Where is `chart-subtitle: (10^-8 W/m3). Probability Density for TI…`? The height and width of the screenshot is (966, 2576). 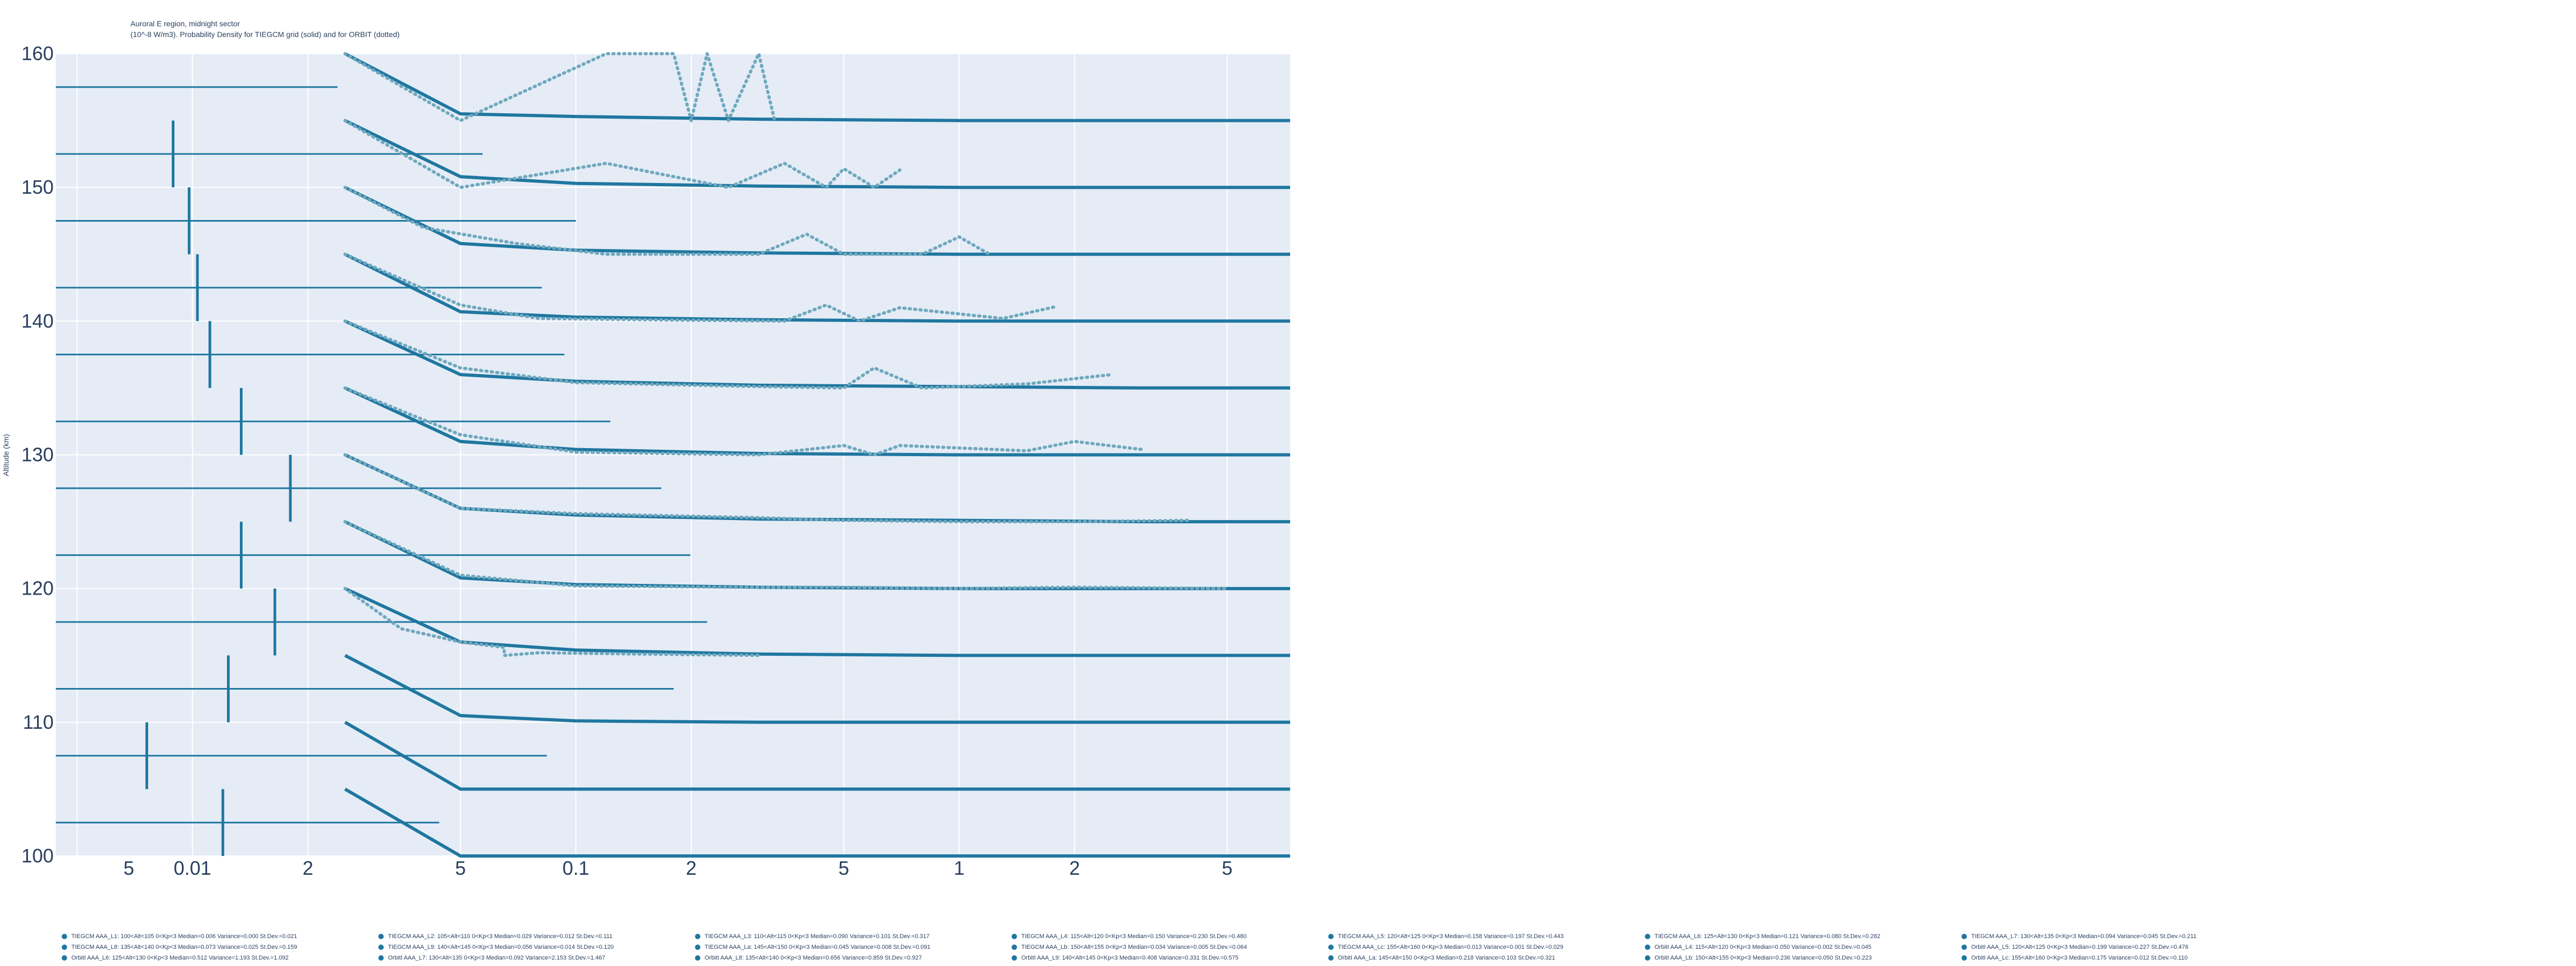 chart-subtitle: (10^-8 W/m3). Probability Density for TI… is located at coordinates (265, 34).